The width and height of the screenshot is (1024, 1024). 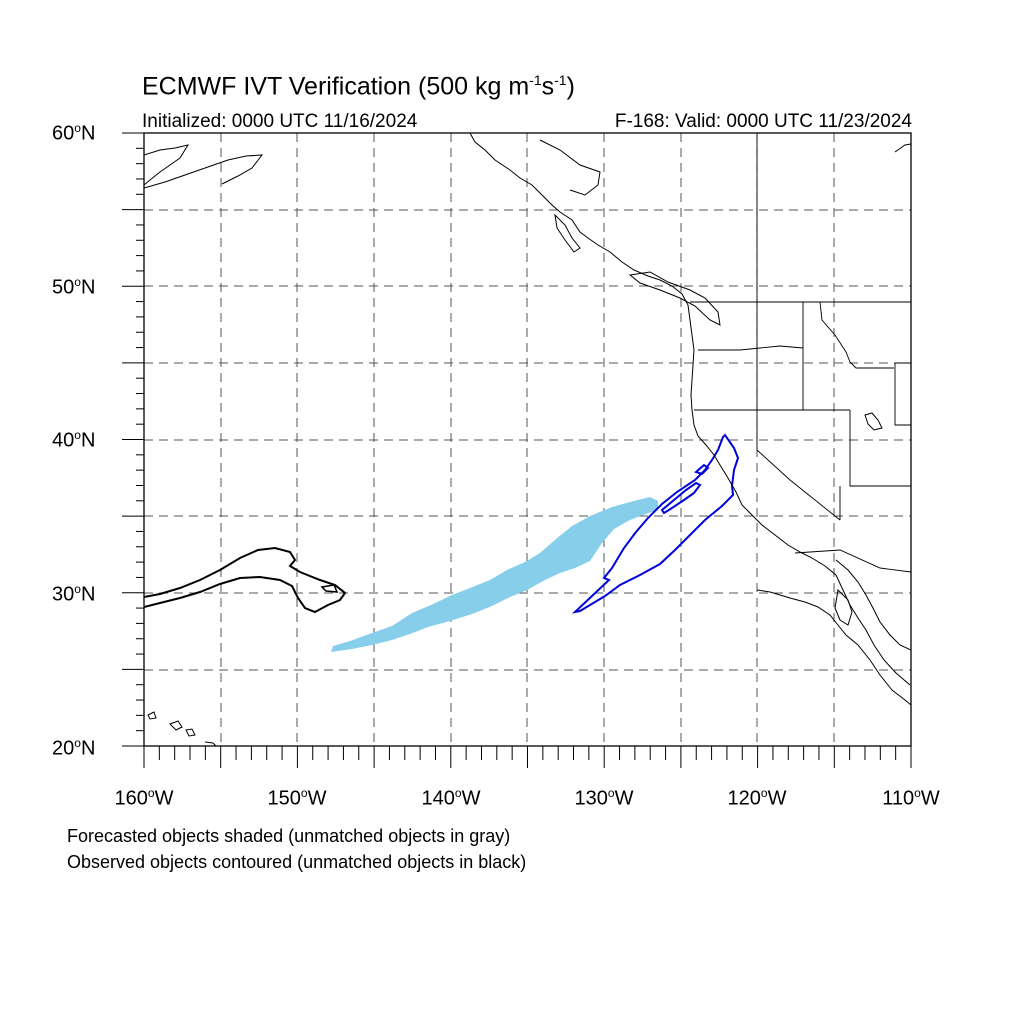 What do you see at coordinates (74, 287) in the screenshot?
I see `lat-label-50: 50oN` at bounding box center [74, 287].